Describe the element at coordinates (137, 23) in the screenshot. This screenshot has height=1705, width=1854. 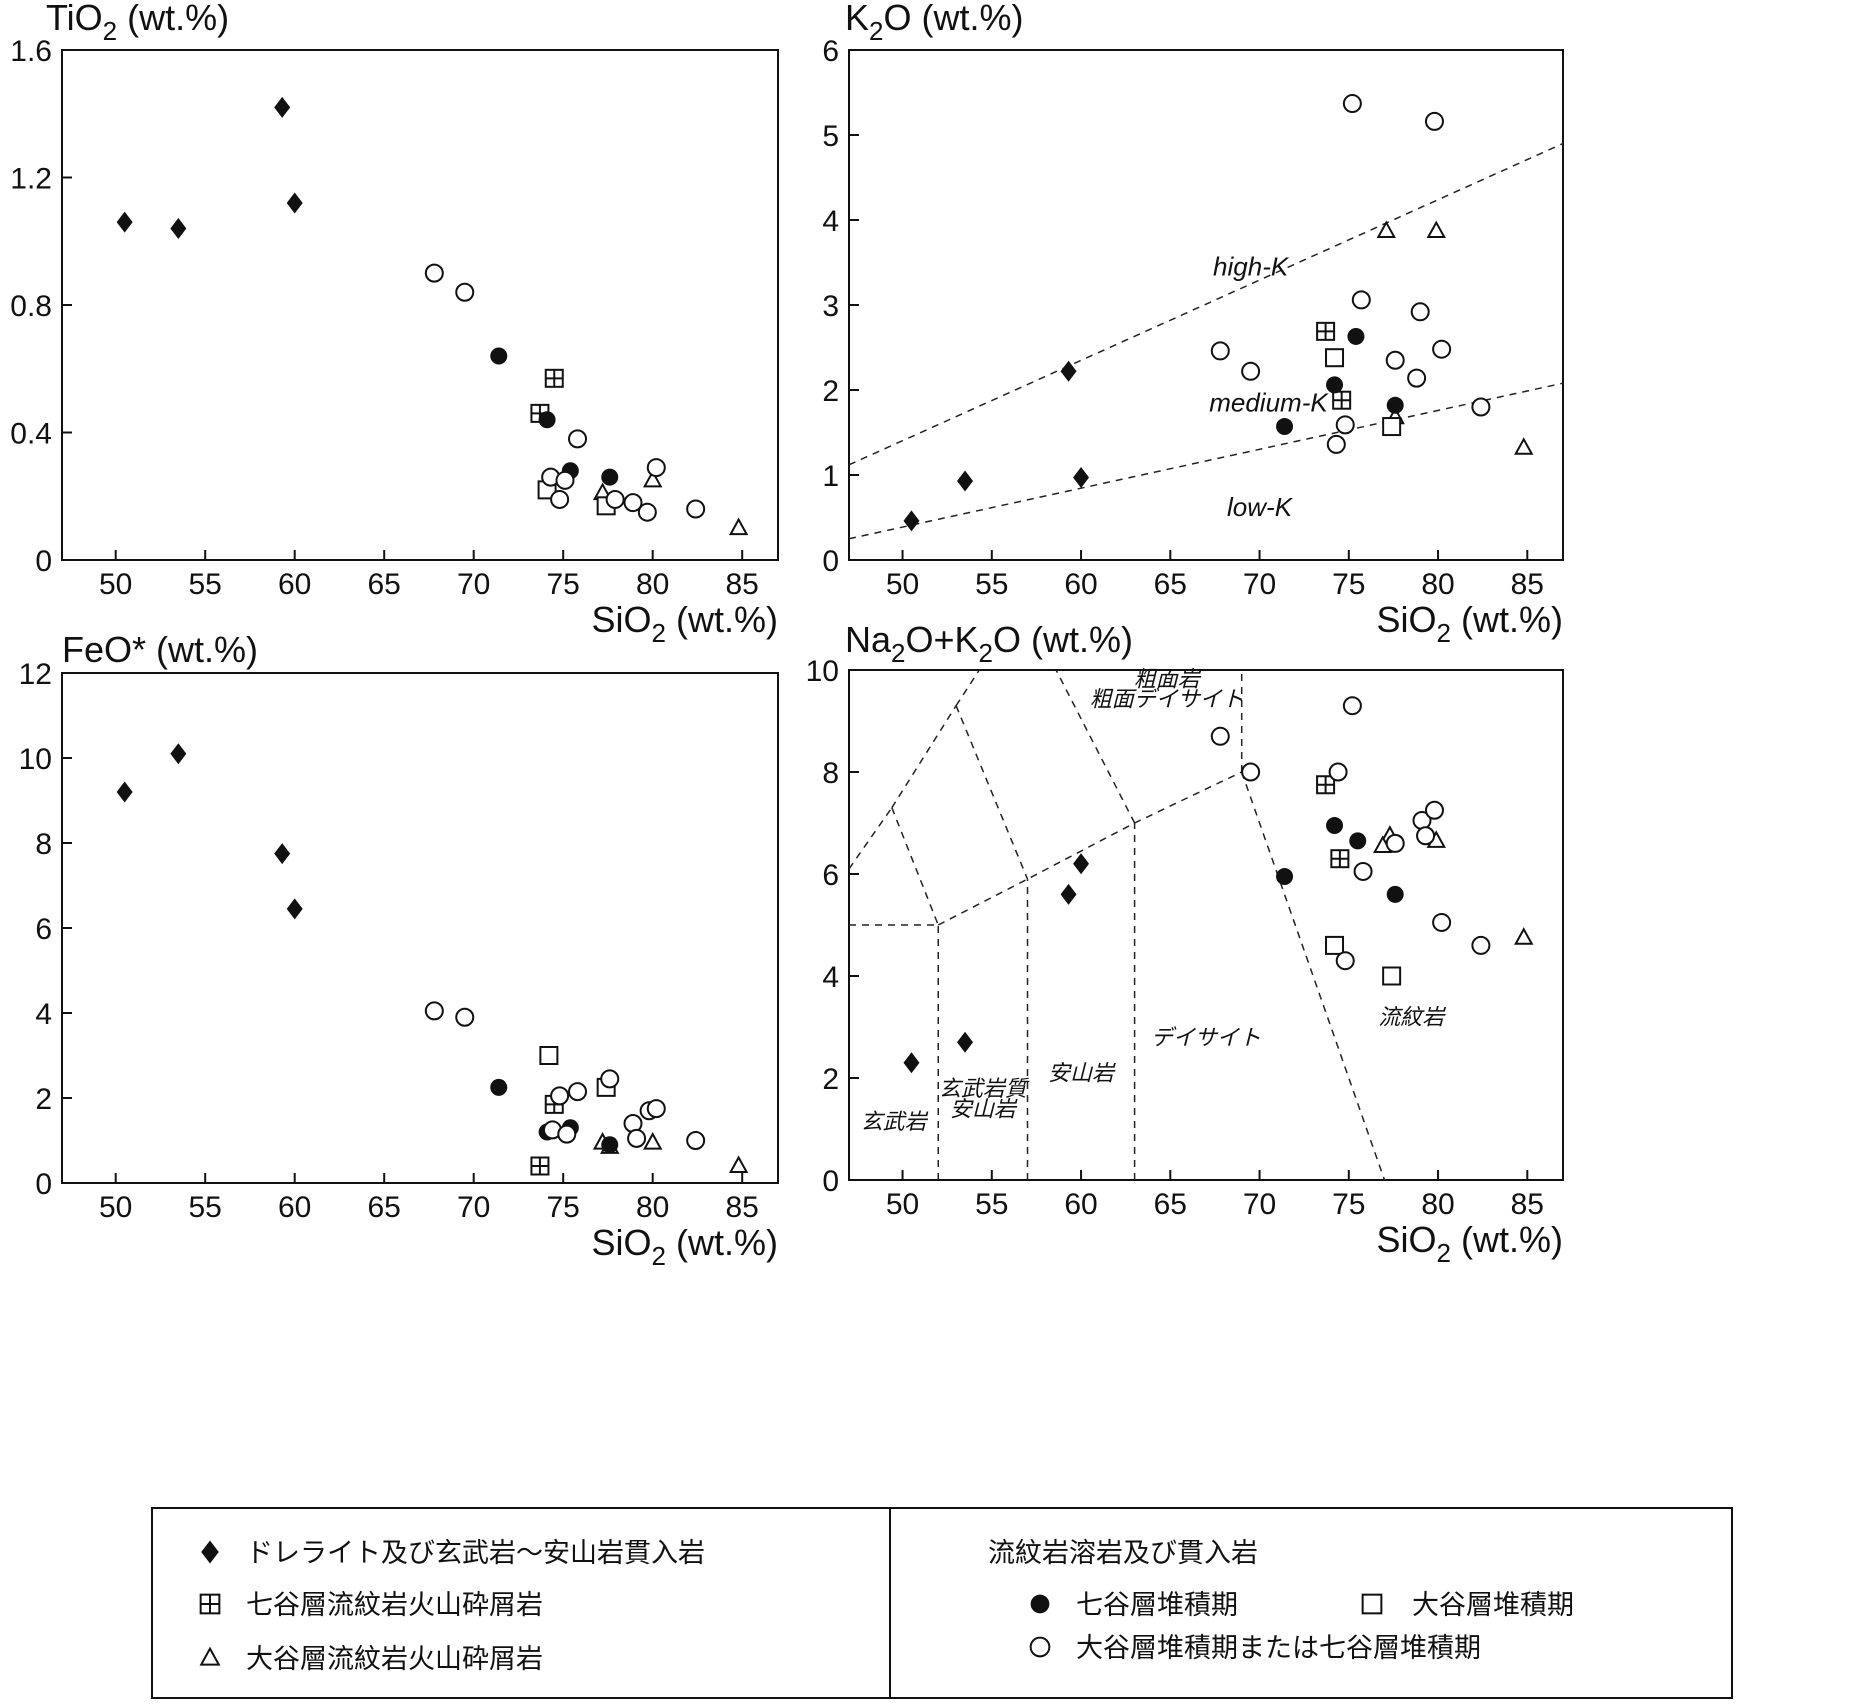
I see `y-axis-title: TiO2 (wt.%)` at that location.